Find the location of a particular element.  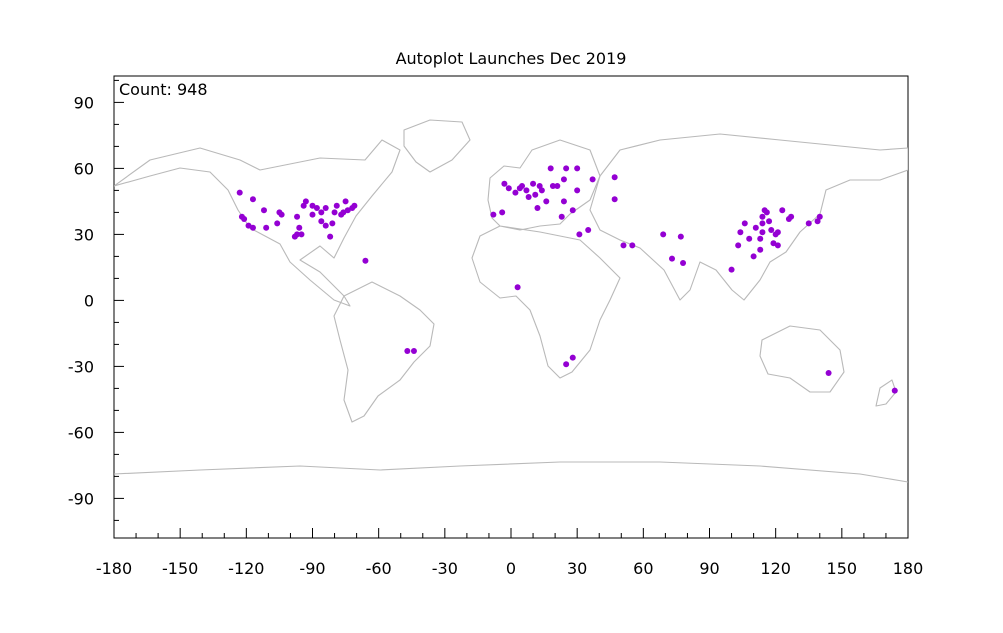

y-tick-label: -60 is located at coordinates (81, 432).